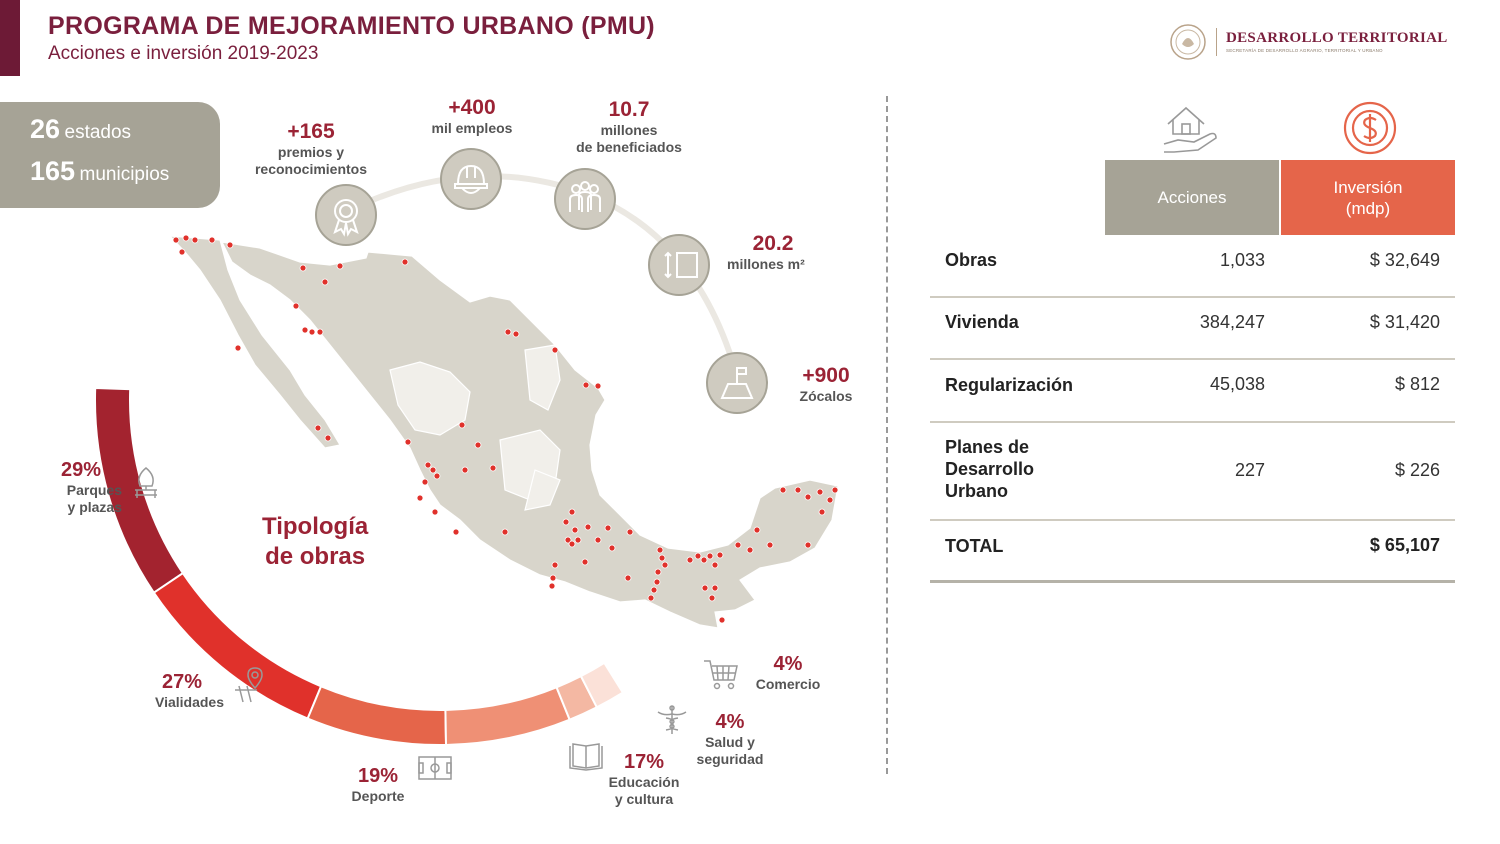 The width and height of the screenshot is (1500, 844). Describe the element at coordinates (1192, 391) in the screenshot. I see `table-row: Regularización 45,038 $ 812` at that location.